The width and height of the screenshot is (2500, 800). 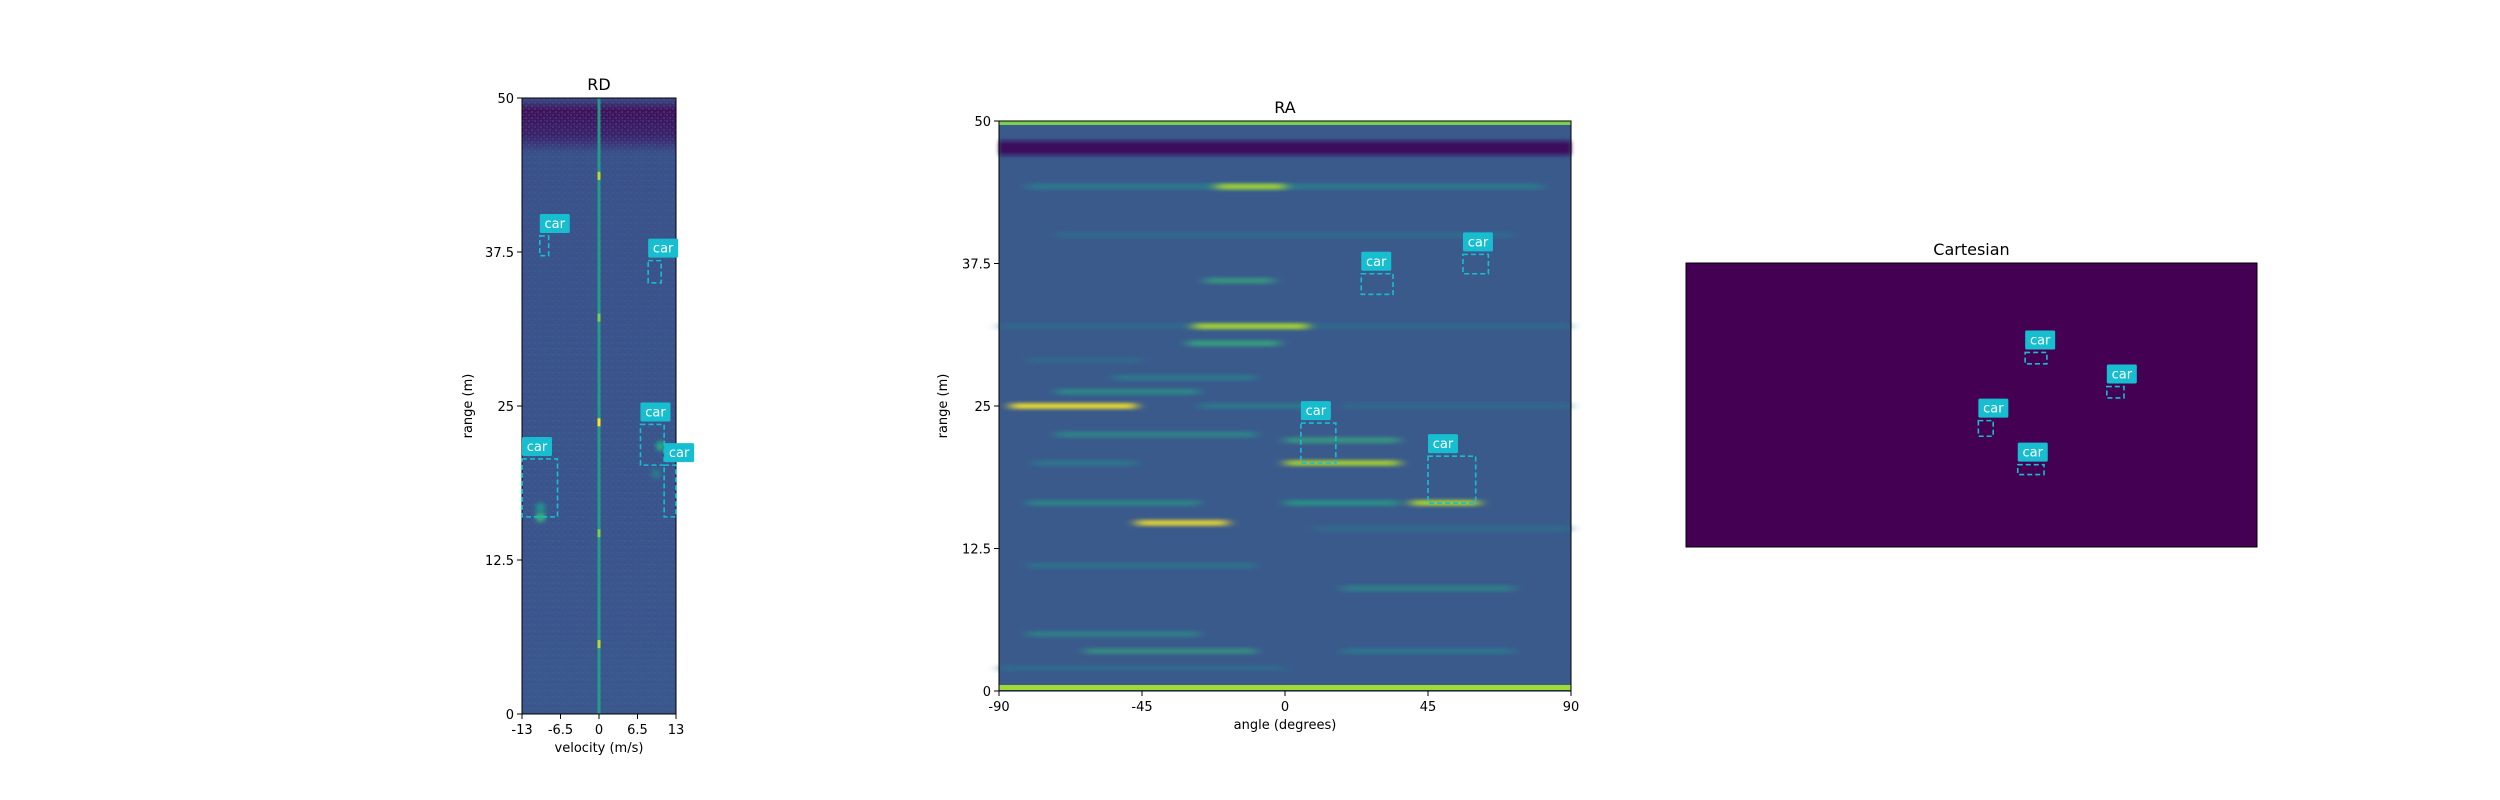 What do you see at coordinates (976, 550) in the screenshot?
I see `ra-y-tick-label: 12.5` at bounding box center [976, 550].